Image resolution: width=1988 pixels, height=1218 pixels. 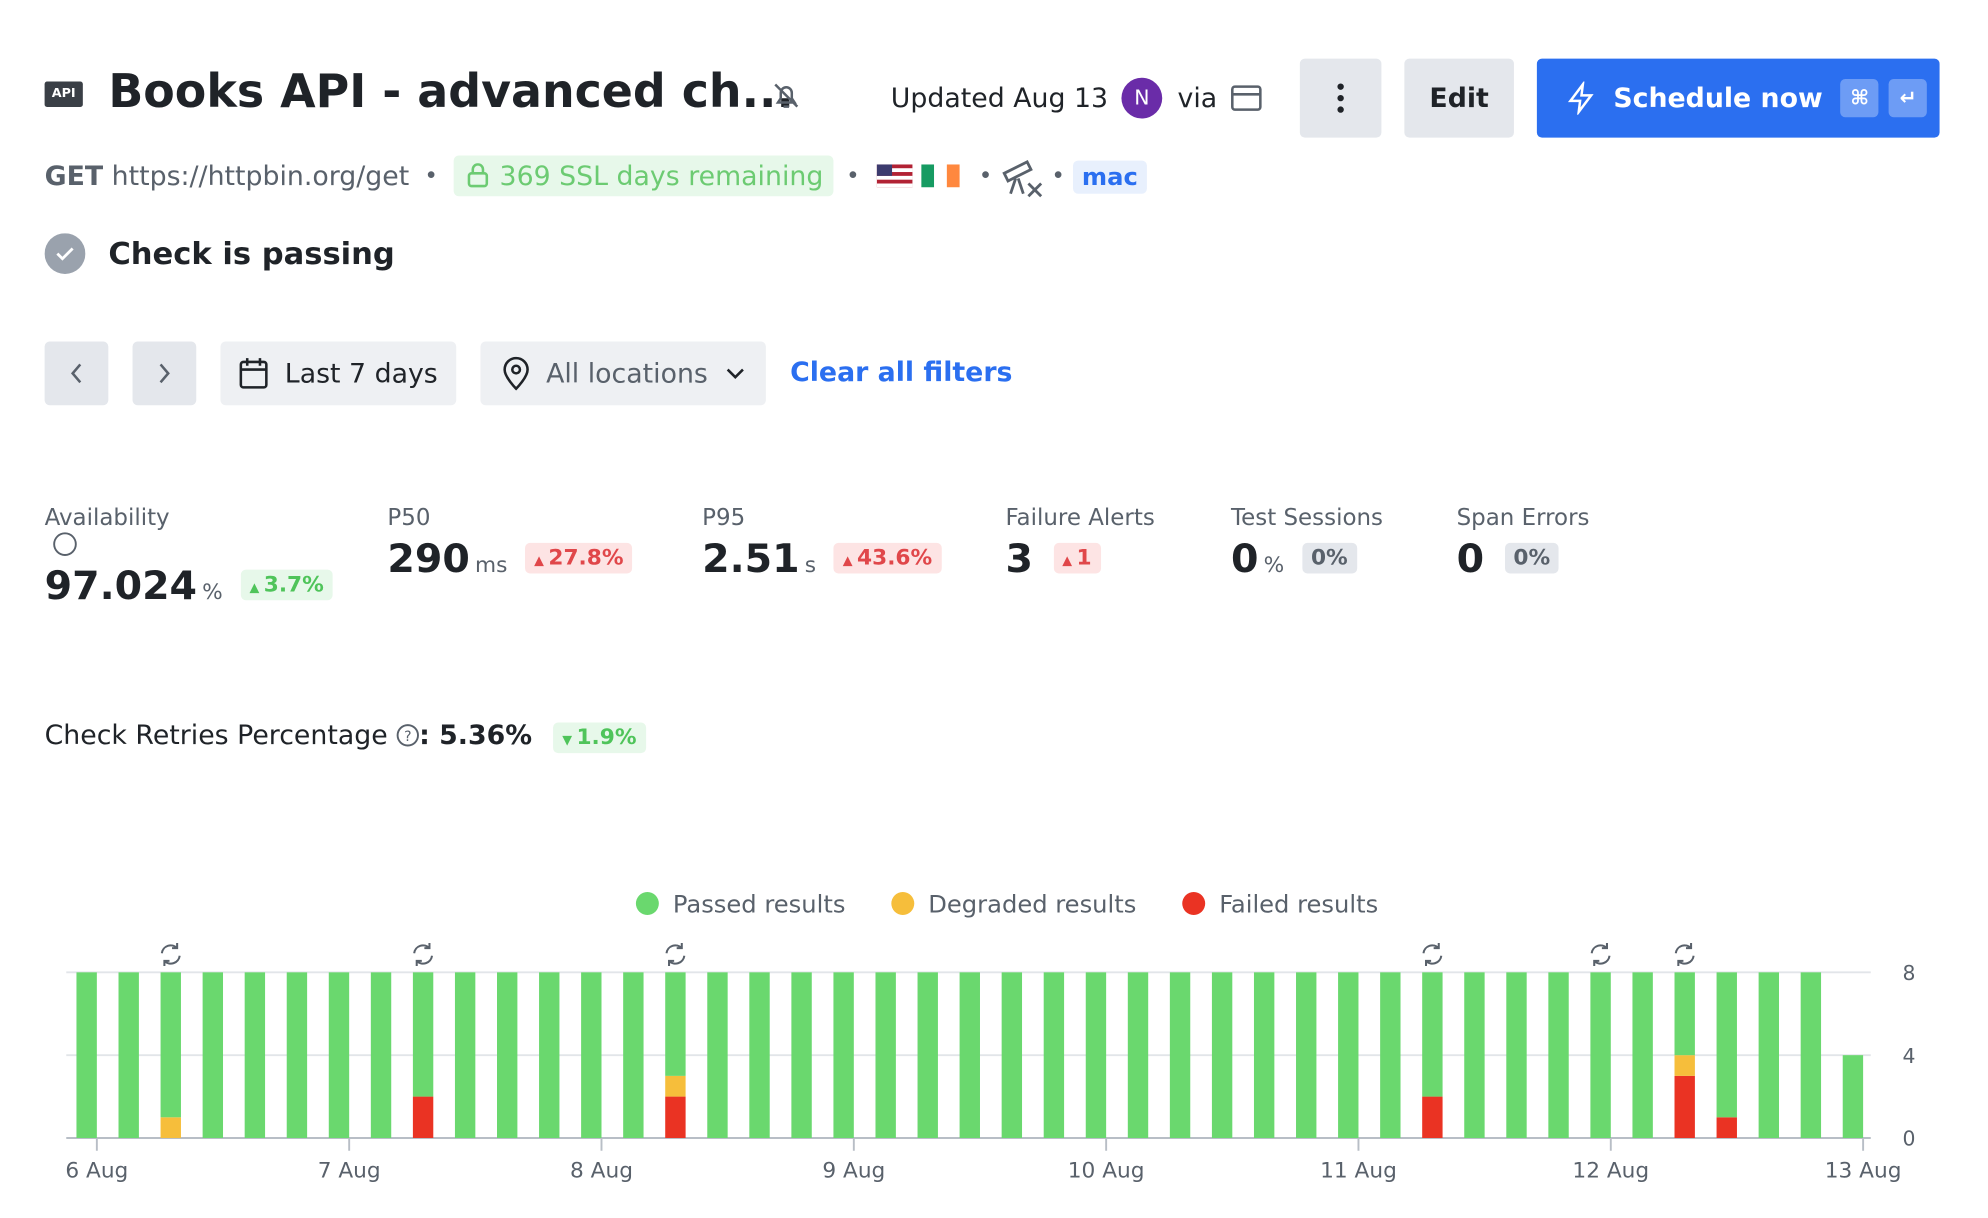 What do you see at coordinates (1274, 566) in the screenshot?
I see `metric-unit: %` at bounding box center [1274, 566].